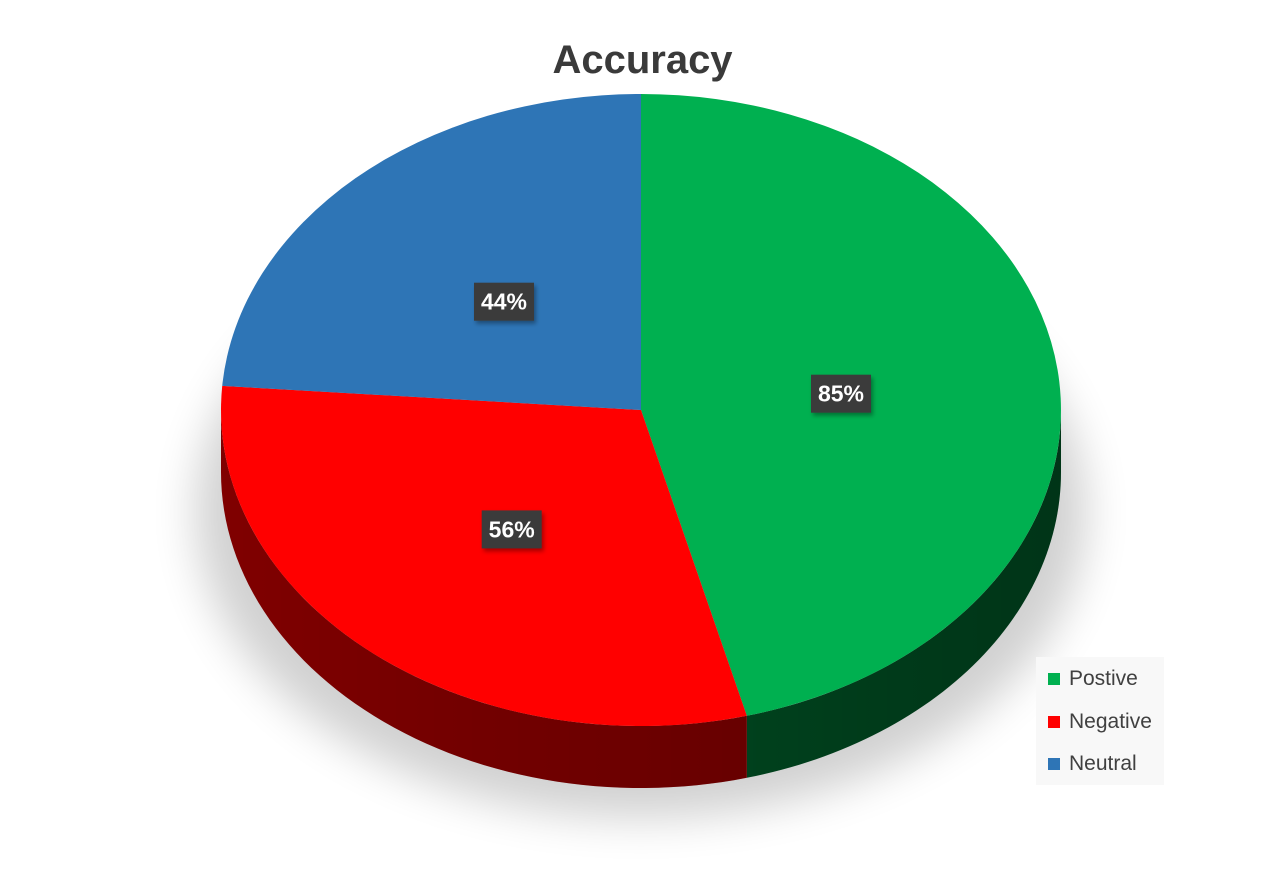  I want to click on legend-item-negative: Negative, so click(1100, 722).